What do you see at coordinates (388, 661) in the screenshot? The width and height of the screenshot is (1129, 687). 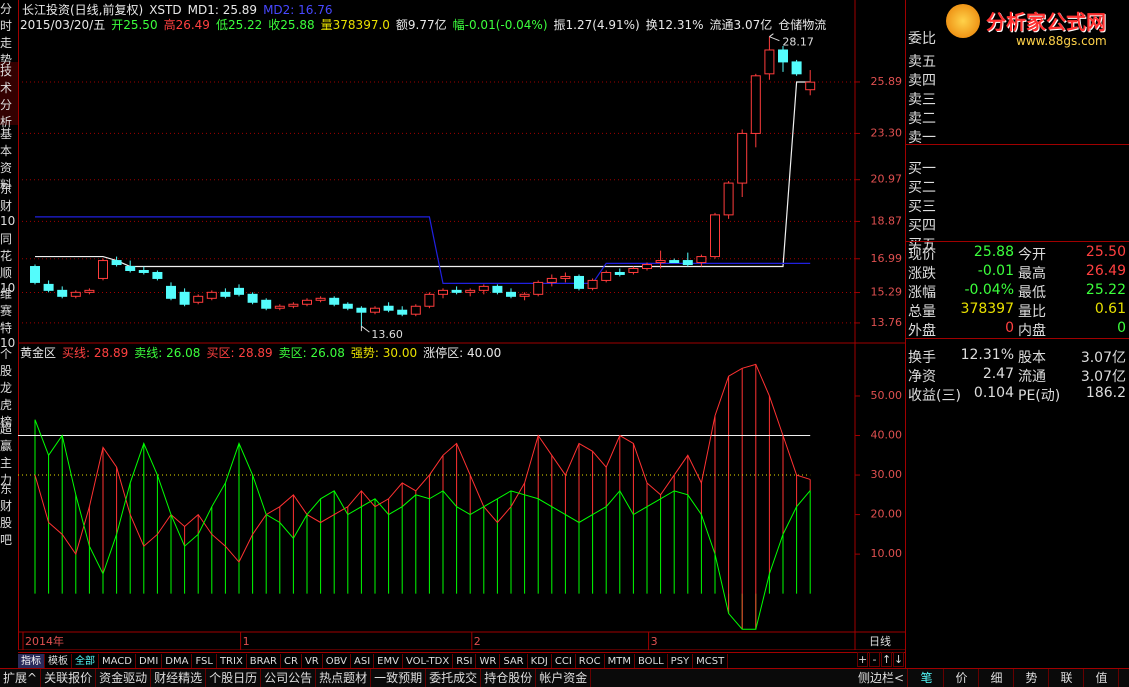 I see `indicator-tab: EMV` at bounding box center [388, 661].